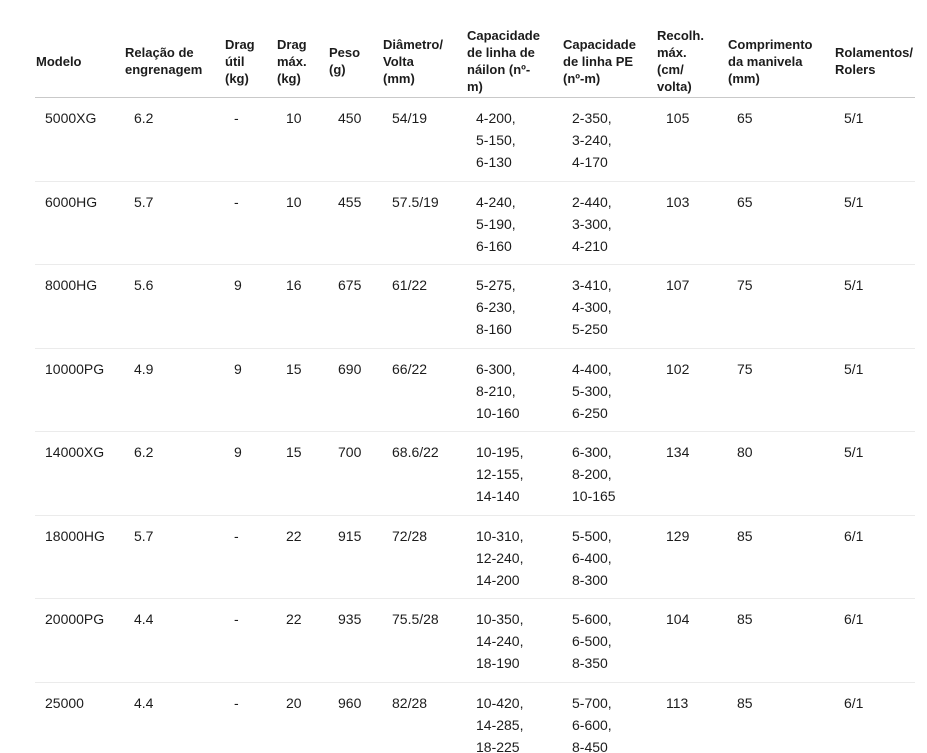 The width and height of the screenshot is (927, 753). I want to click on cell-weight: 700, so click(350, 452).